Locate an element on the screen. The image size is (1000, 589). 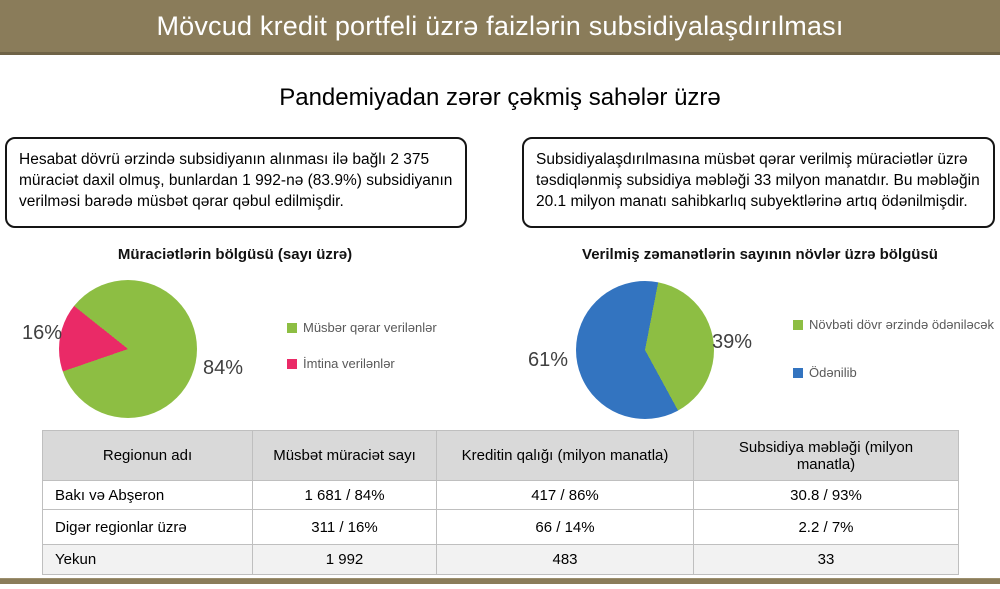
cell-region-total: Yekun is located at coordinates (147, 559).